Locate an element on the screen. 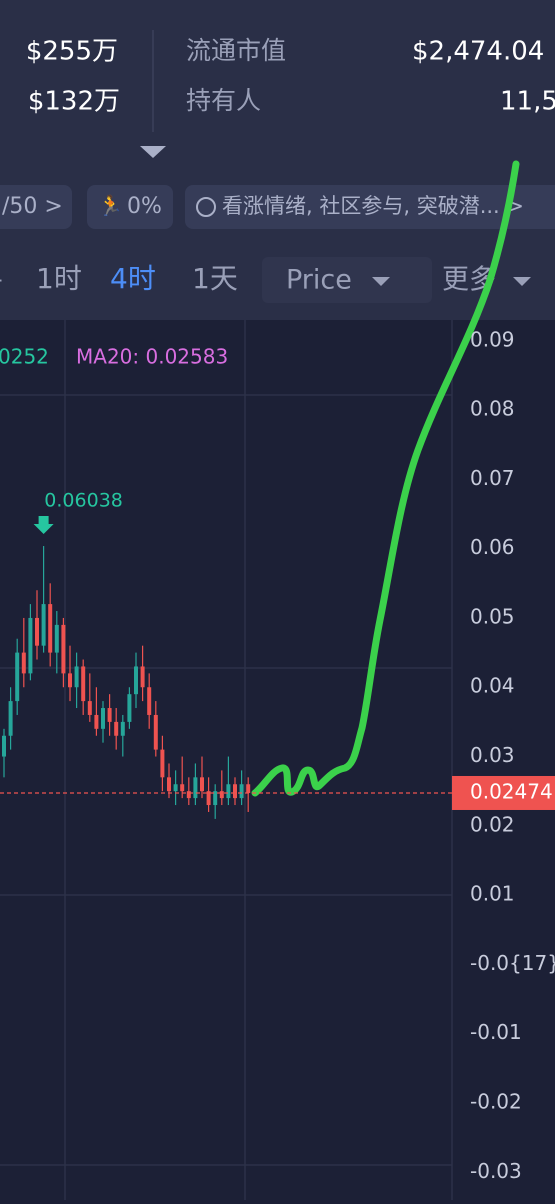 This screenshot has height=1204, width=555. tag-text: 0% is located at coordinates (144, 206).